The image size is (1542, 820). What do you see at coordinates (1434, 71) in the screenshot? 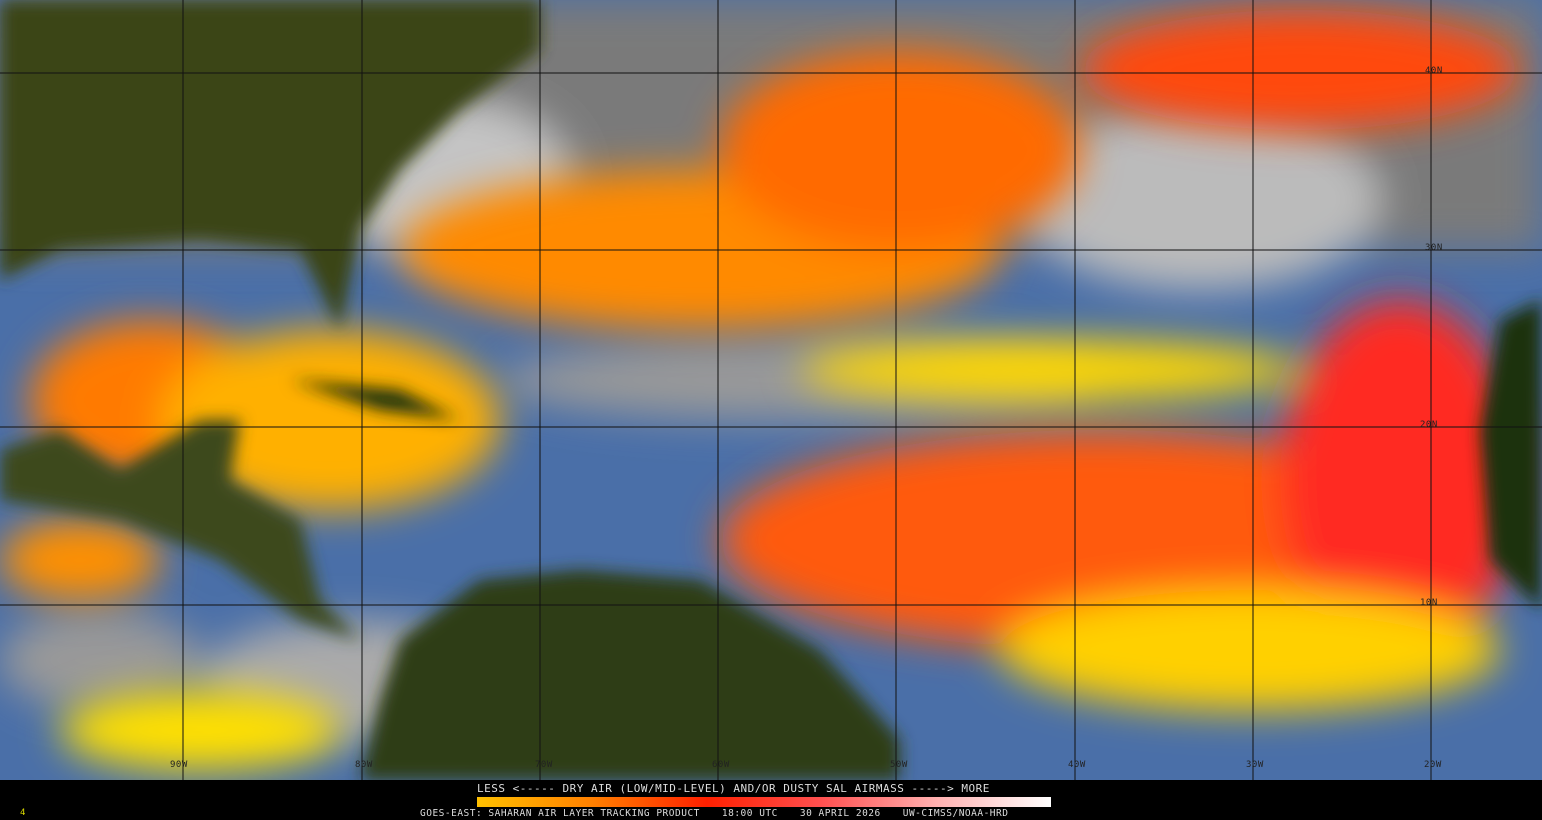
I see `lat-label: 40N` at bounding box center [1434, 71].